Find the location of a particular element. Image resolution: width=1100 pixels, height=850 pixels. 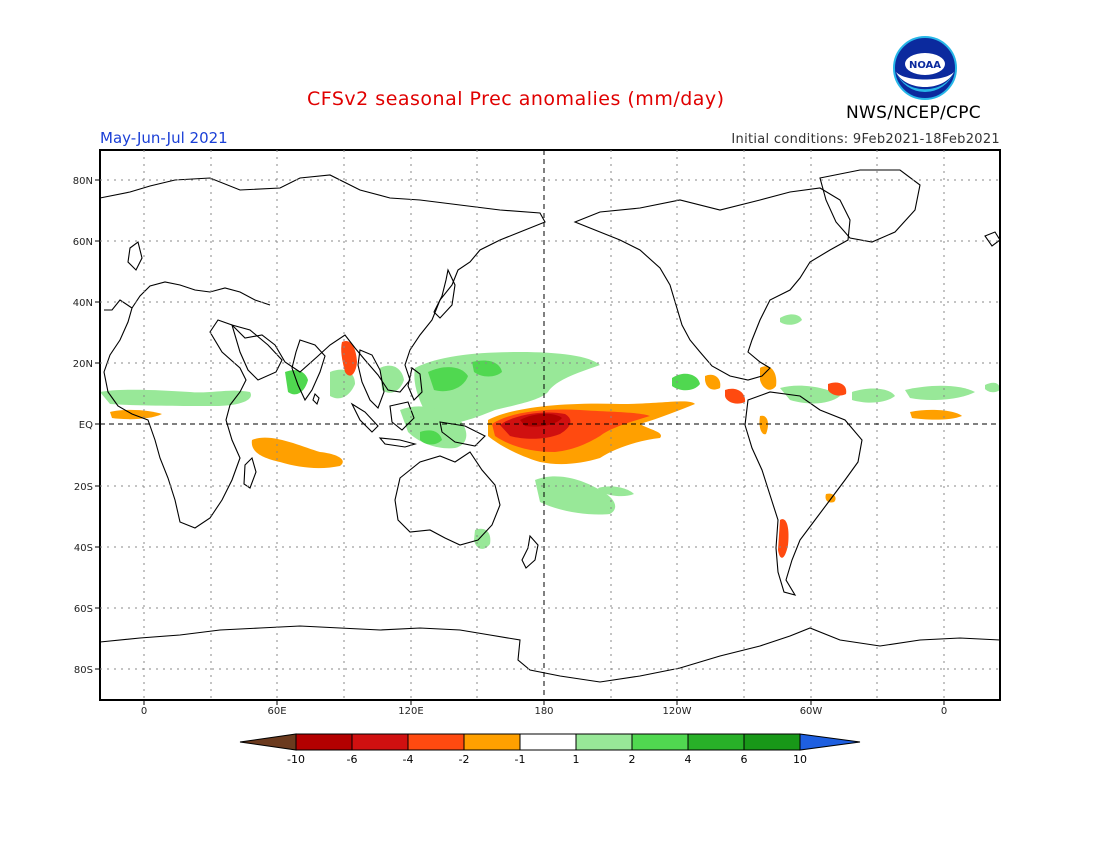

colorbar-tick-label: 10 is located at coordinates (800, 759).